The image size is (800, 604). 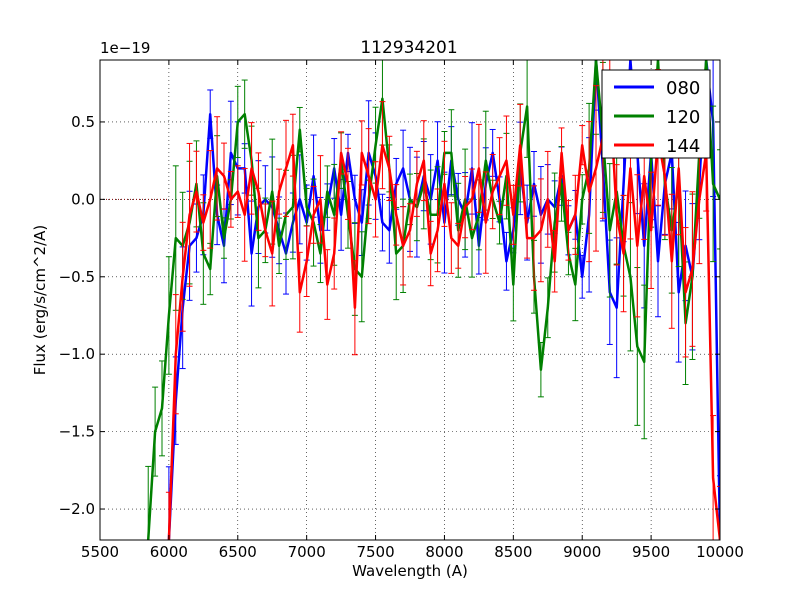 What do you see at coordinates (77, 432) in the screenshot?
I see `y-tick-label: −1.5` at bounding box center [77, 432].